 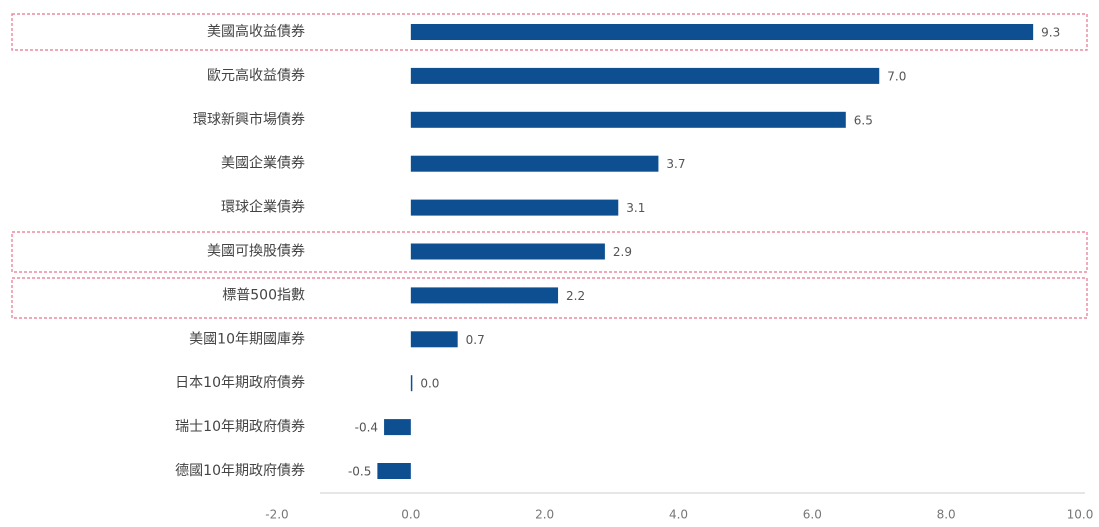 What do you see at coordinates (263, 207) in the screenshot?
I see `category-label: 環球企業債券` at bounding box center [263, 207].